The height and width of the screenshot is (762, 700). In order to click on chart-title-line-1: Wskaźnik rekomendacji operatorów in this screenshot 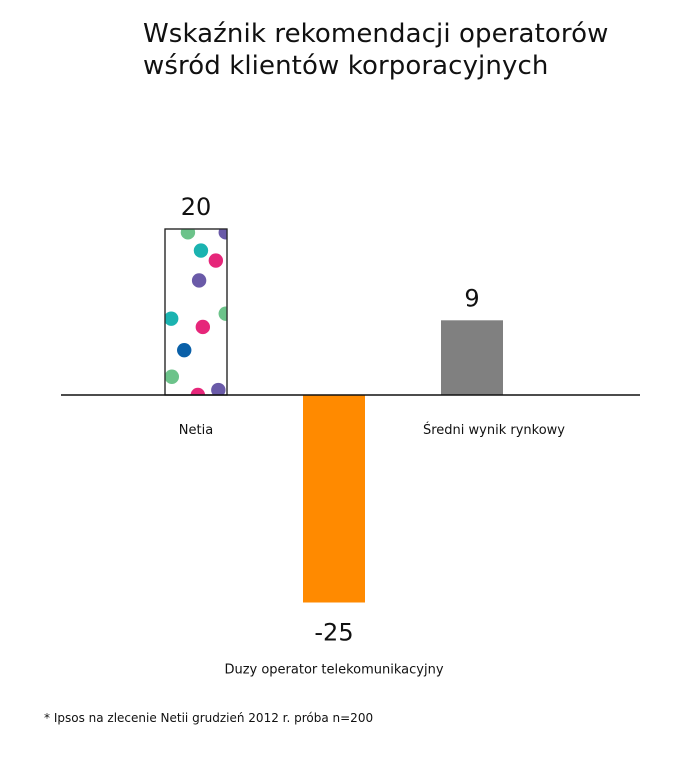, I will do `click(376, 34)`.